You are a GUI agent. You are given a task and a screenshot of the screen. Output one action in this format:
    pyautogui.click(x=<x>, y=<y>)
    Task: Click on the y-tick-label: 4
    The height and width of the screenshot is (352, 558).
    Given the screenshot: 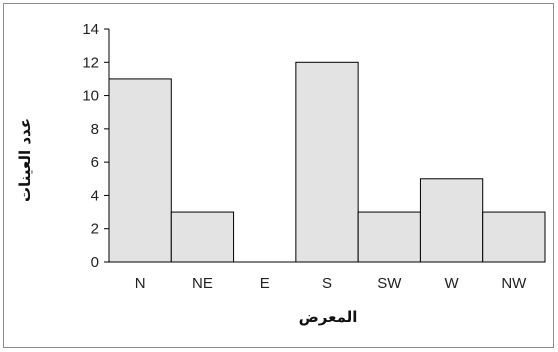 What is the action you would take?
    pyautogui.click(x=95, y=195)
    